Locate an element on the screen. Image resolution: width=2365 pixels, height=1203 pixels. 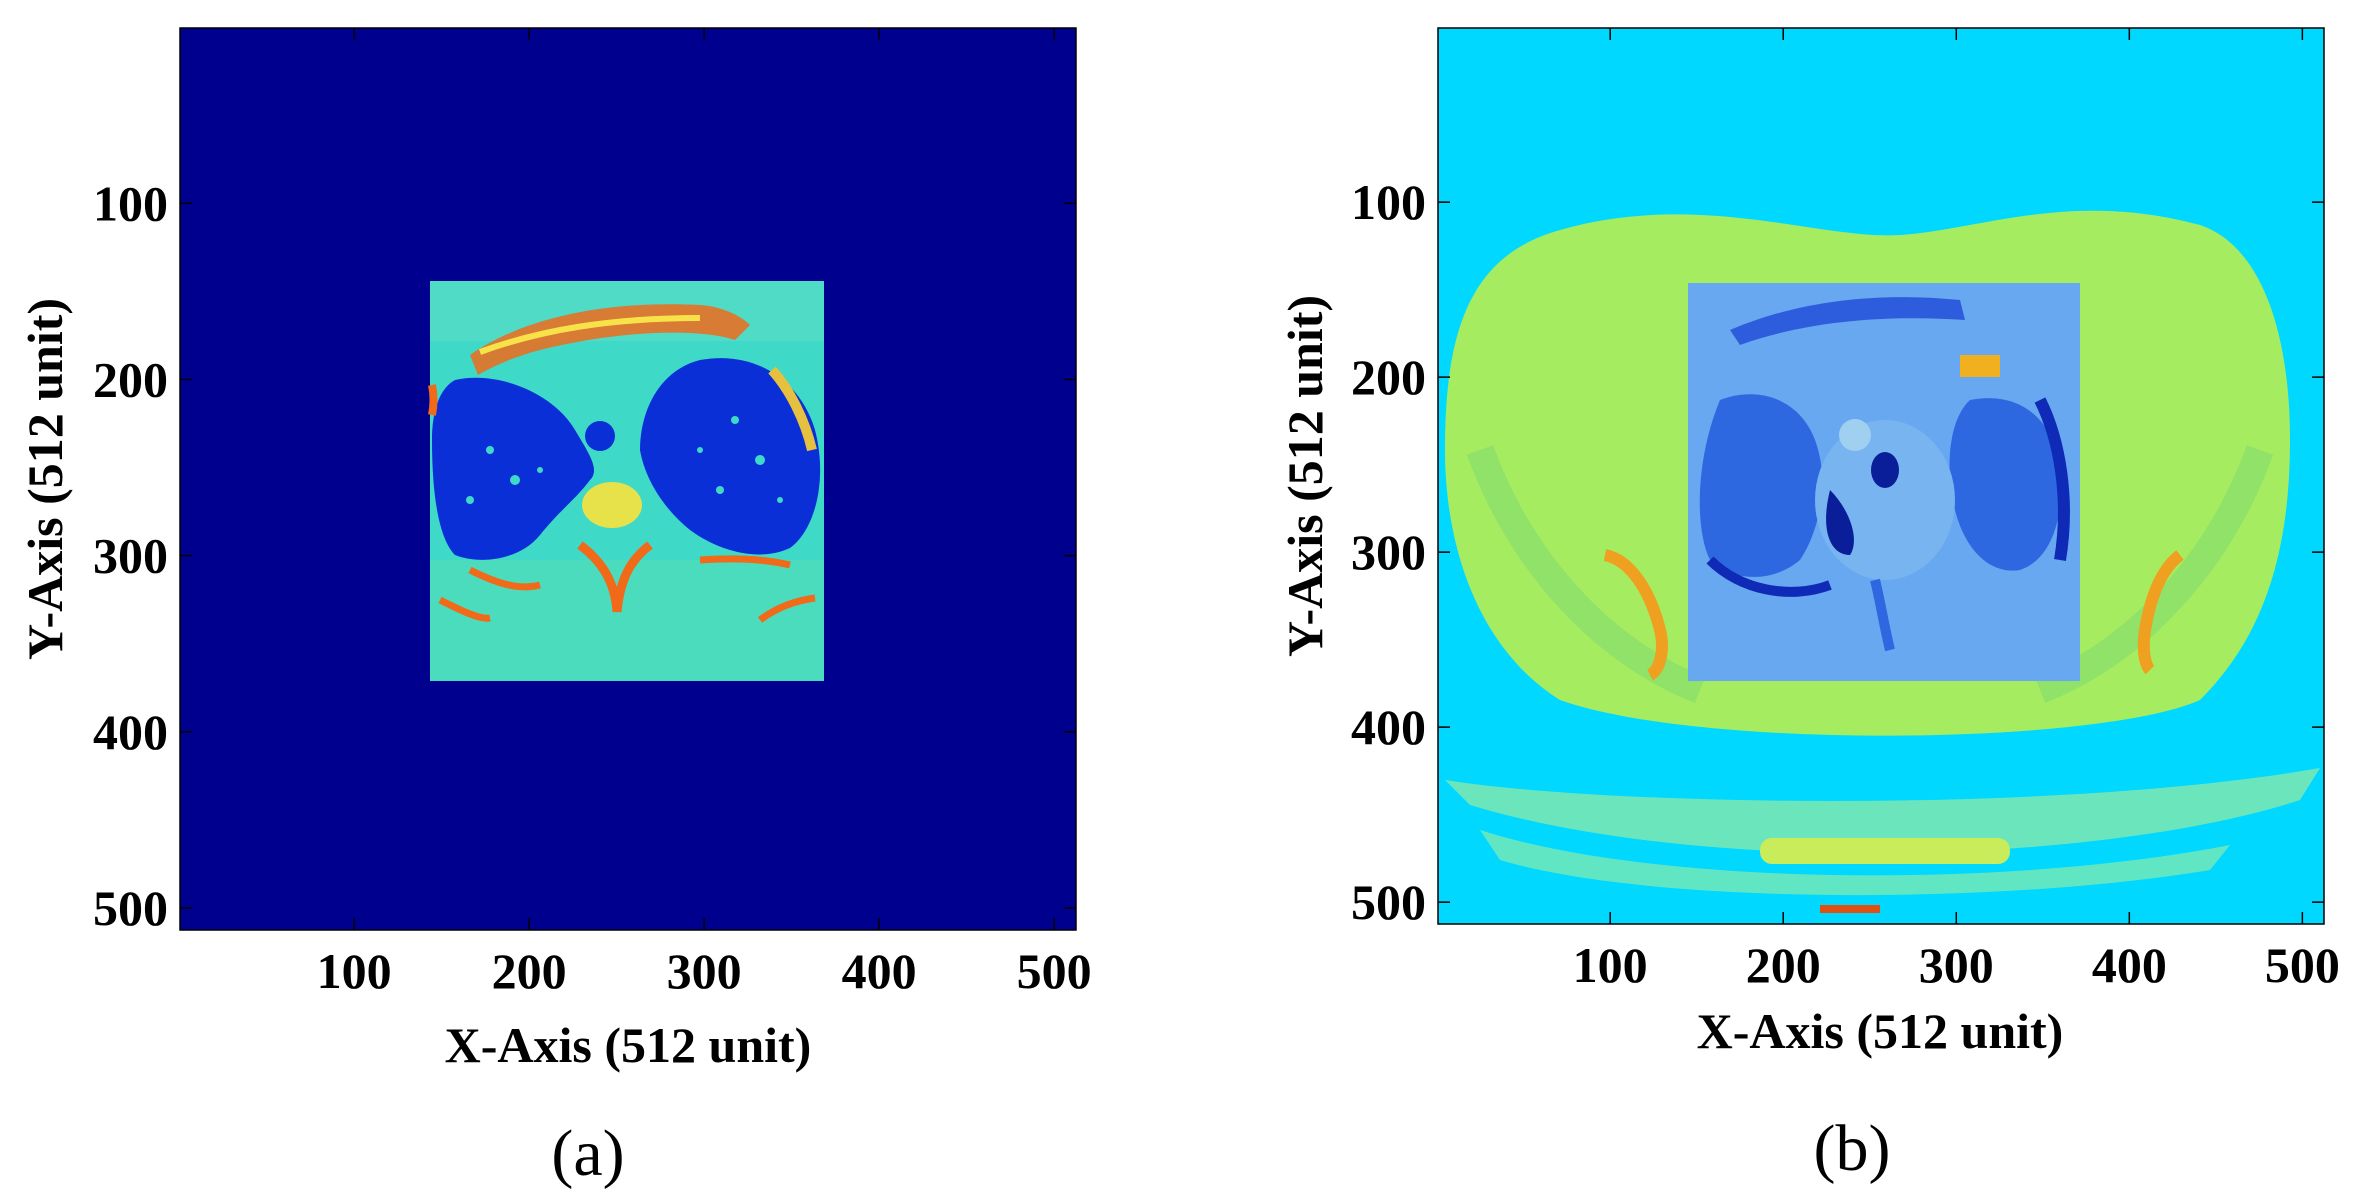
panel-b-table is located at coordinates (1882, 811).